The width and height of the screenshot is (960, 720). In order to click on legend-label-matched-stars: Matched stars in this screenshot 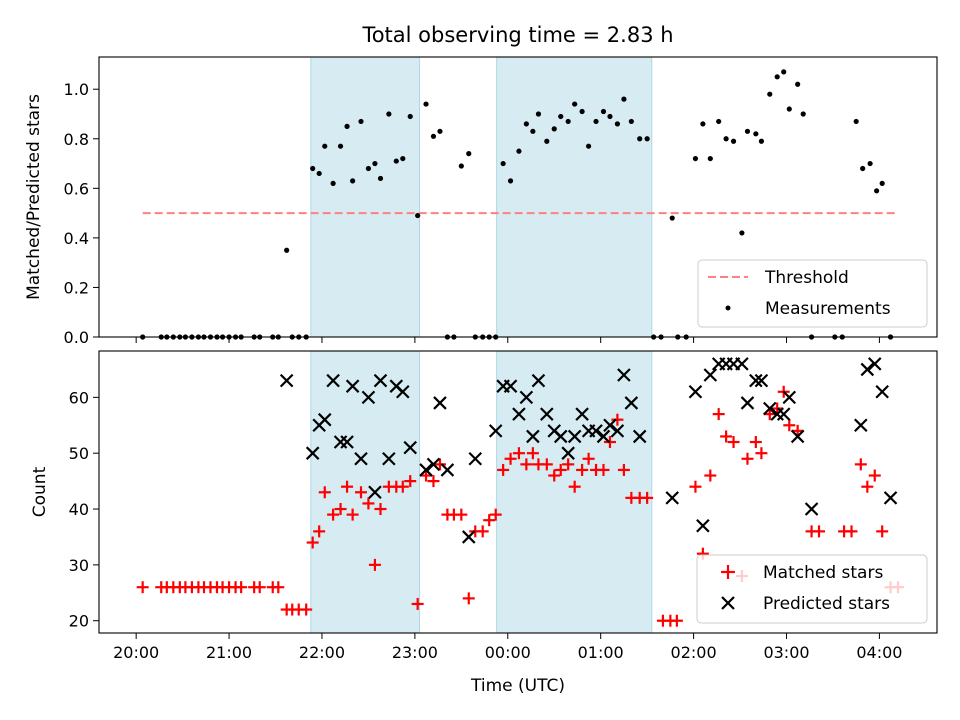, I will do `click(823, 573)`.